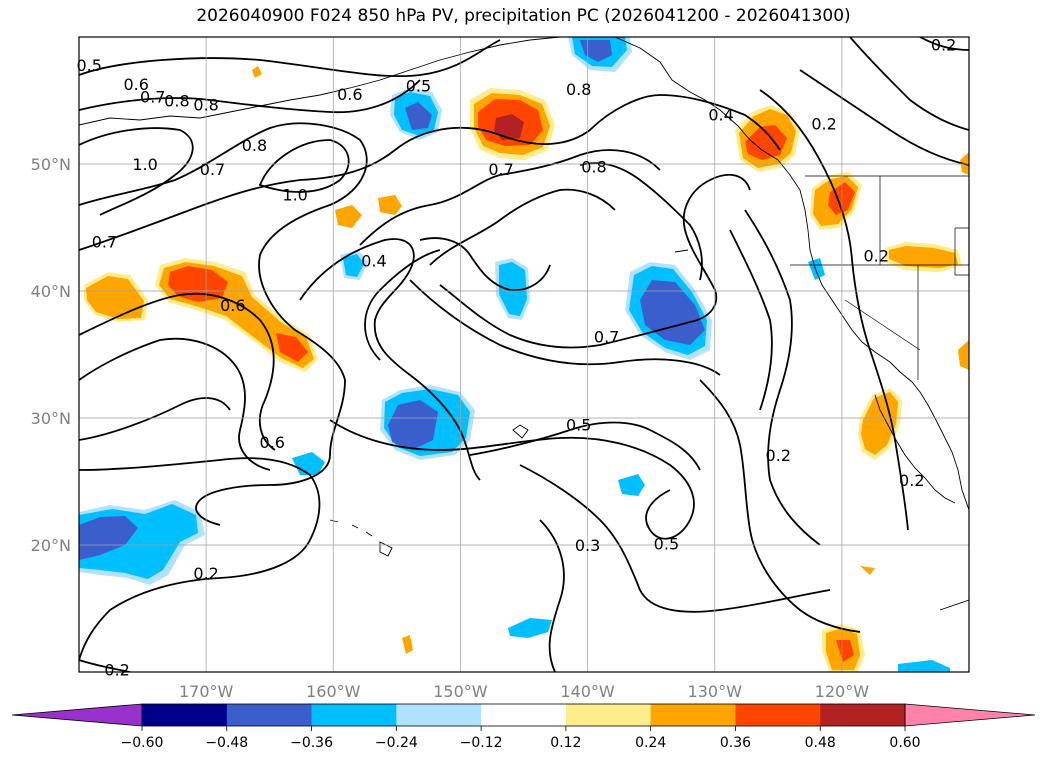  I want to click on contour-label: 1.0, so click(144, 164).